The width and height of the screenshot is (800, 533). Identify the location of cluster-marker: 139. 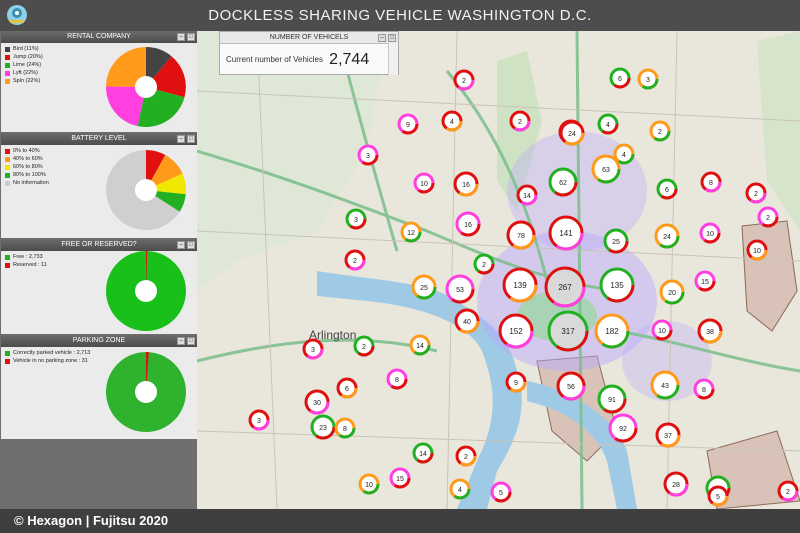
(520, 285).